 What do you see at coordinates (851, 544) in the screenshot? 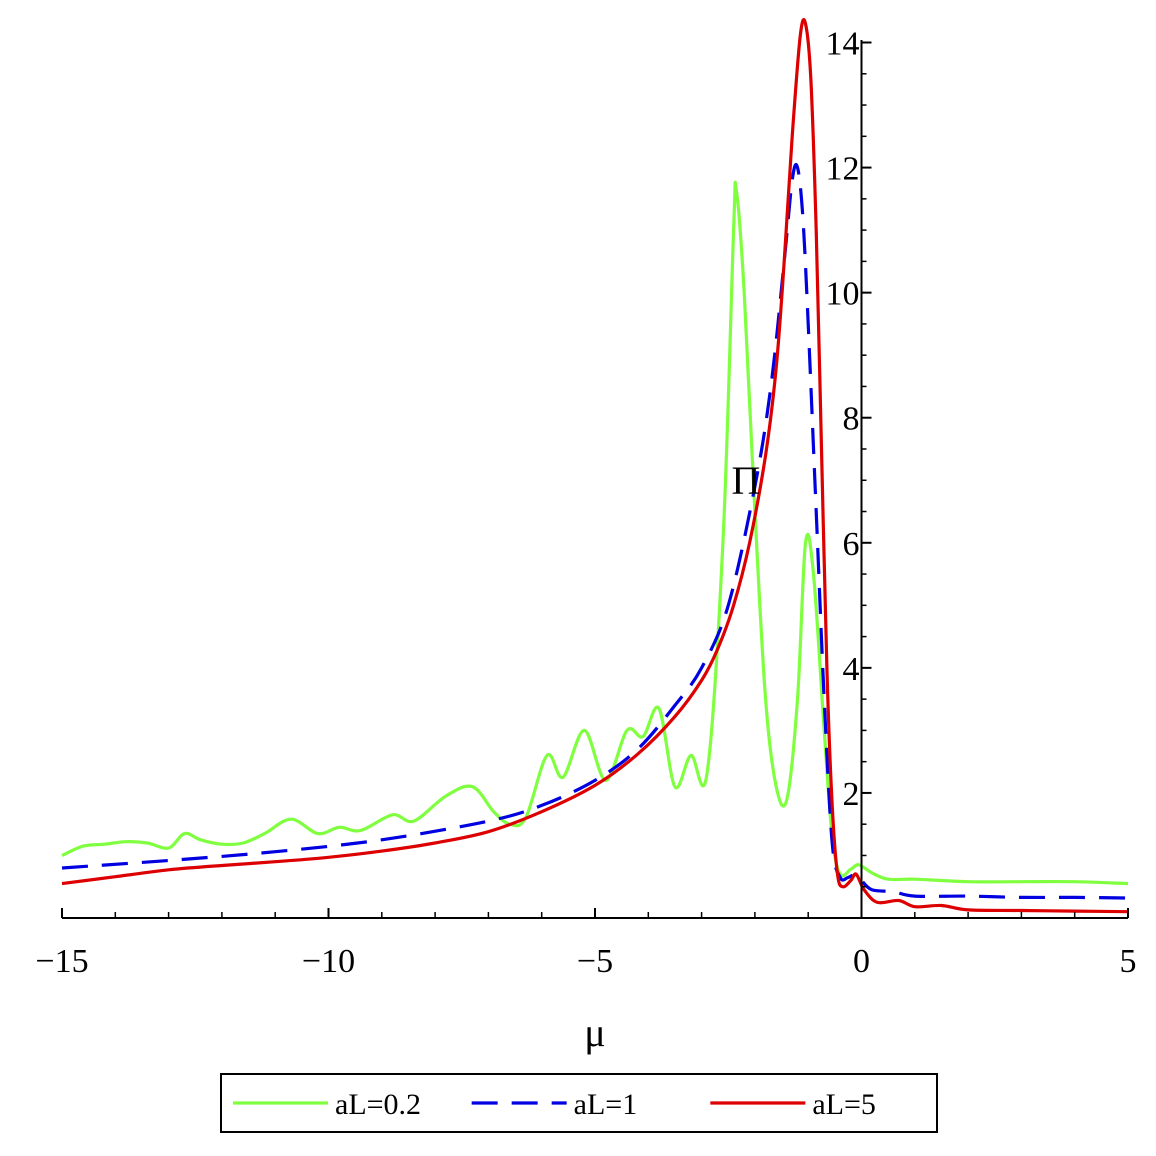
I see `y-tick-label: 6` at bounding box center [851, 544].